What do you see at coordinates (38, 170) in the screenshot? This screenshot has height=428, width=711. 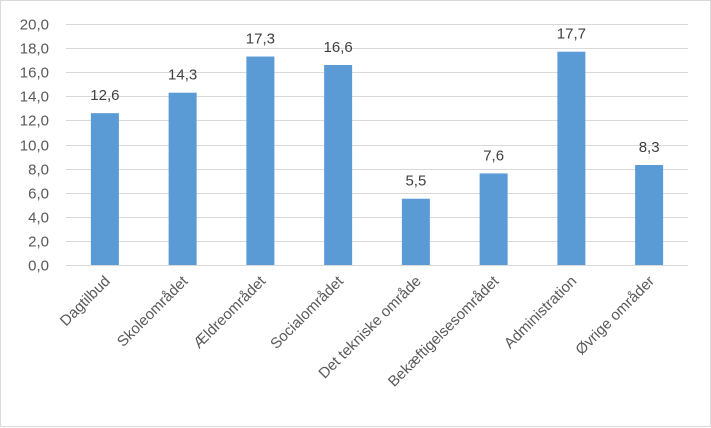 I see `y-tick-label: 8,0` at bounding box center [38, 170].